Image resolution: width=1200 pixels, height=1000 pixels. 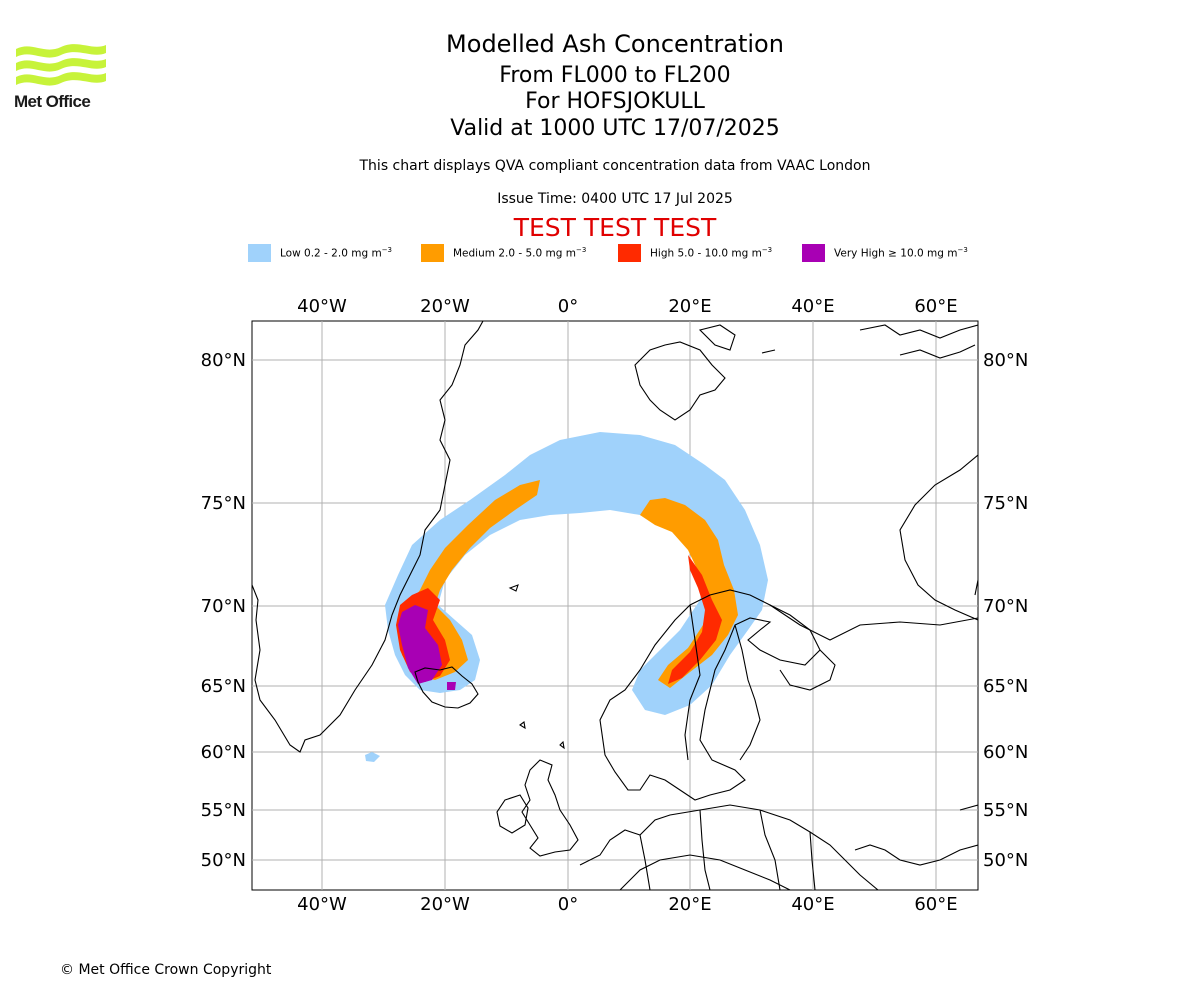 I want to click on ash-very-high, so click(x=427, y=647).